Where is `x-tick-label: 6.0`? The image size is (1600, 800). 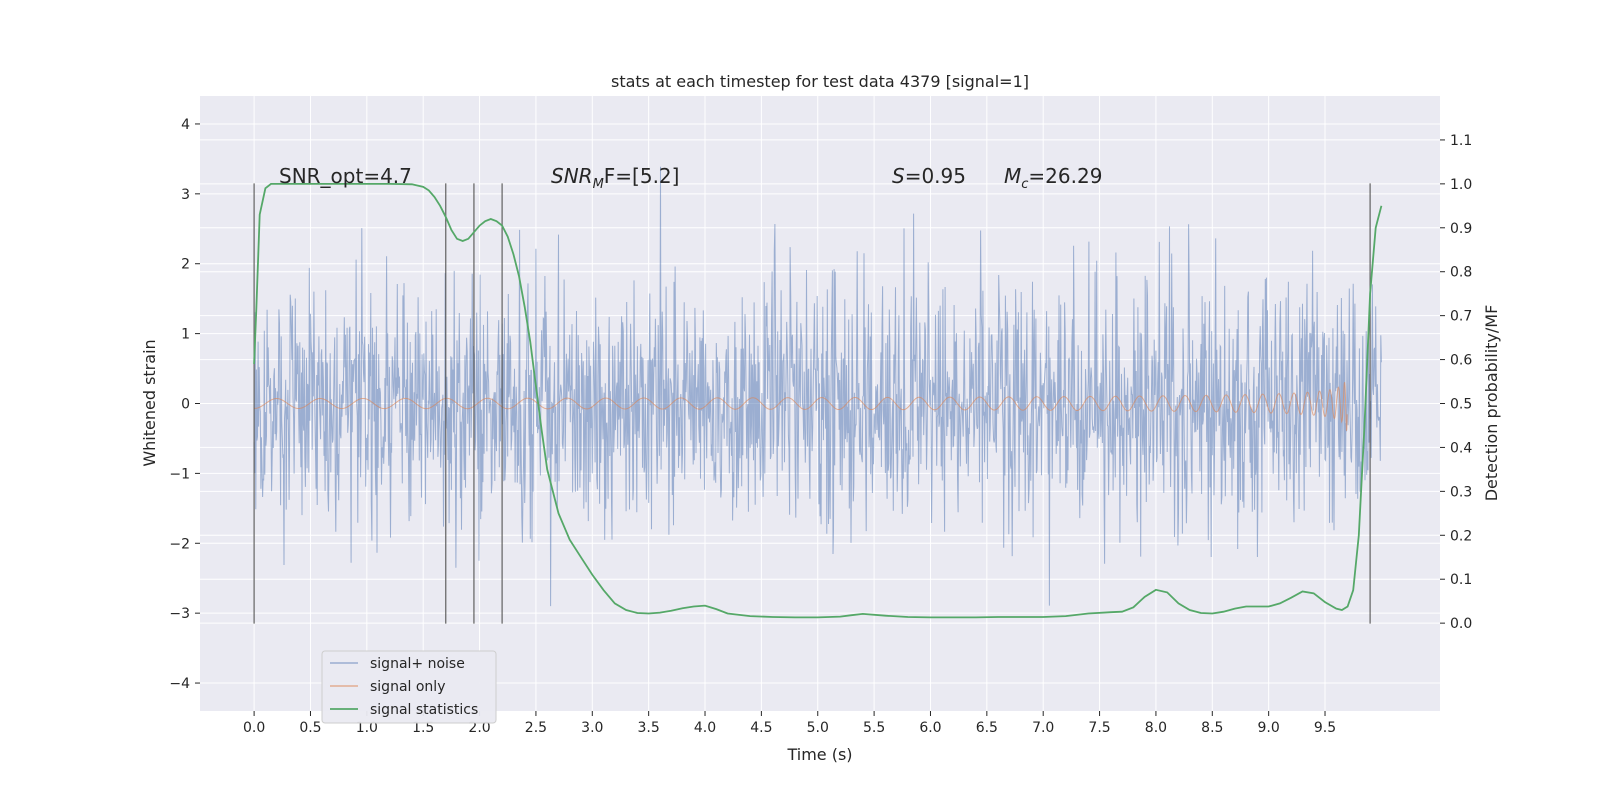 x-tick-label: 6.0 is located at coordinates (930, 728).